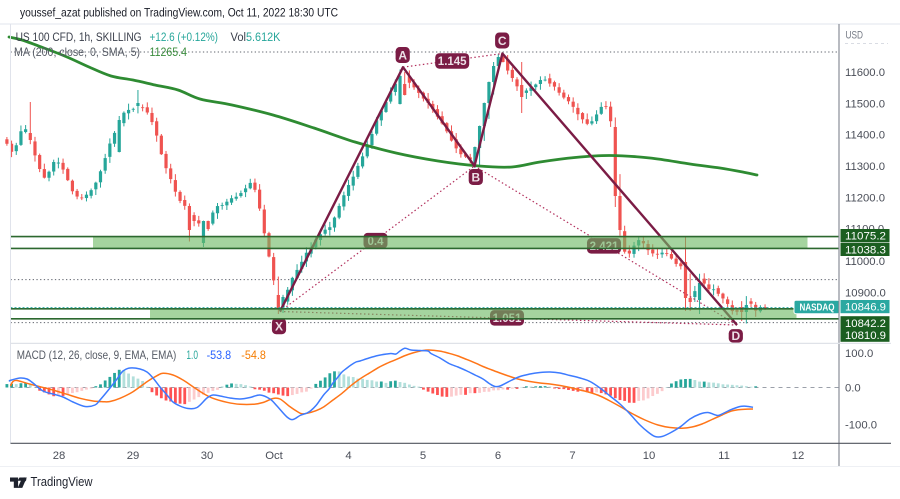  What do you see at coordinates (861, 426) in the screenshot?
I see `svg-text: -100.0` at bounding box center [861, 426].